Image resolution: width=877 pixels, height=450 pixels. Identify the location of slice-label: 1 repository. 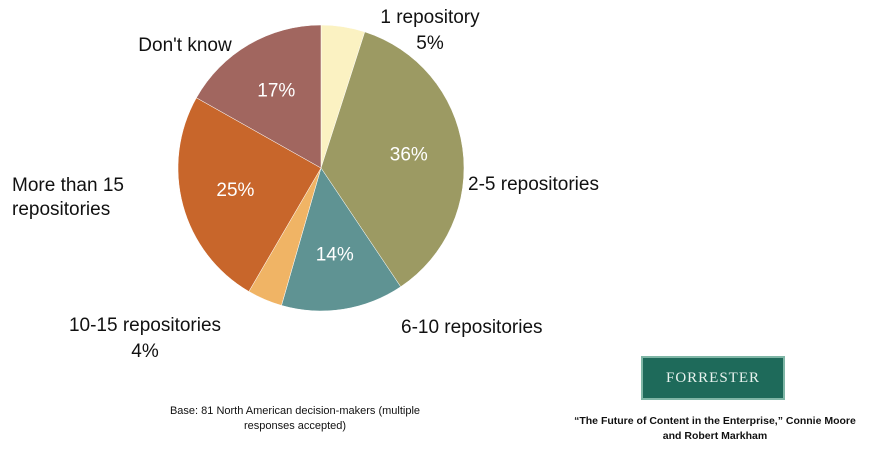
(430, 17).